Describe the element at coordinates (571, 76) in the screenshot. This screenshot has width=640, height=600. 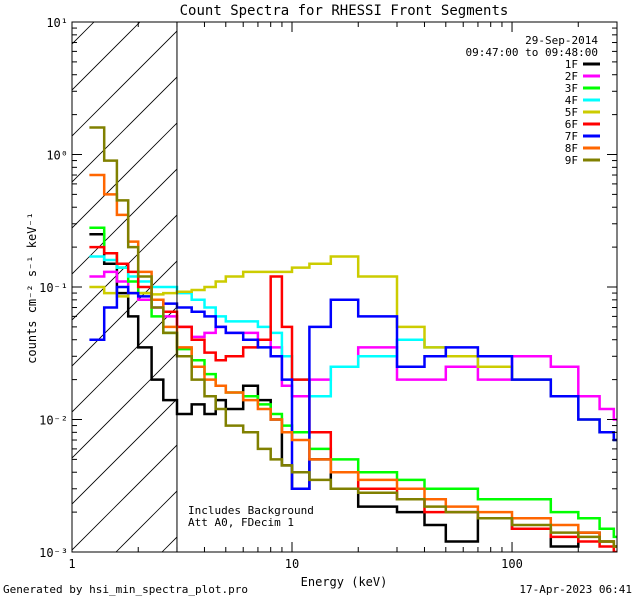
I see `legend-label-2f: 2F` at that location.